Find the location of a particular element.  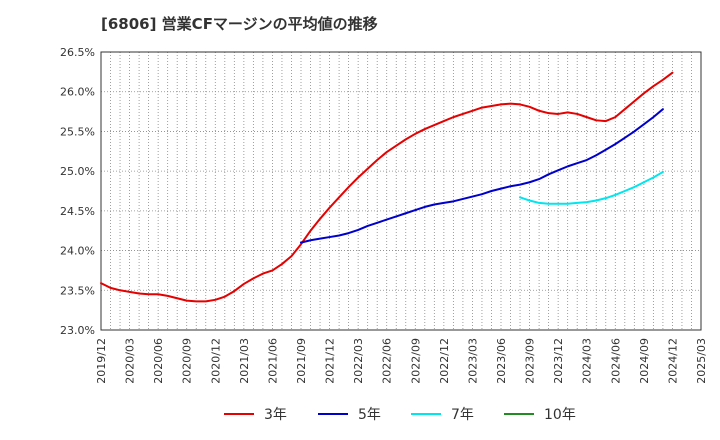

legend-label: 5年 is located at coordinates (369, 415).